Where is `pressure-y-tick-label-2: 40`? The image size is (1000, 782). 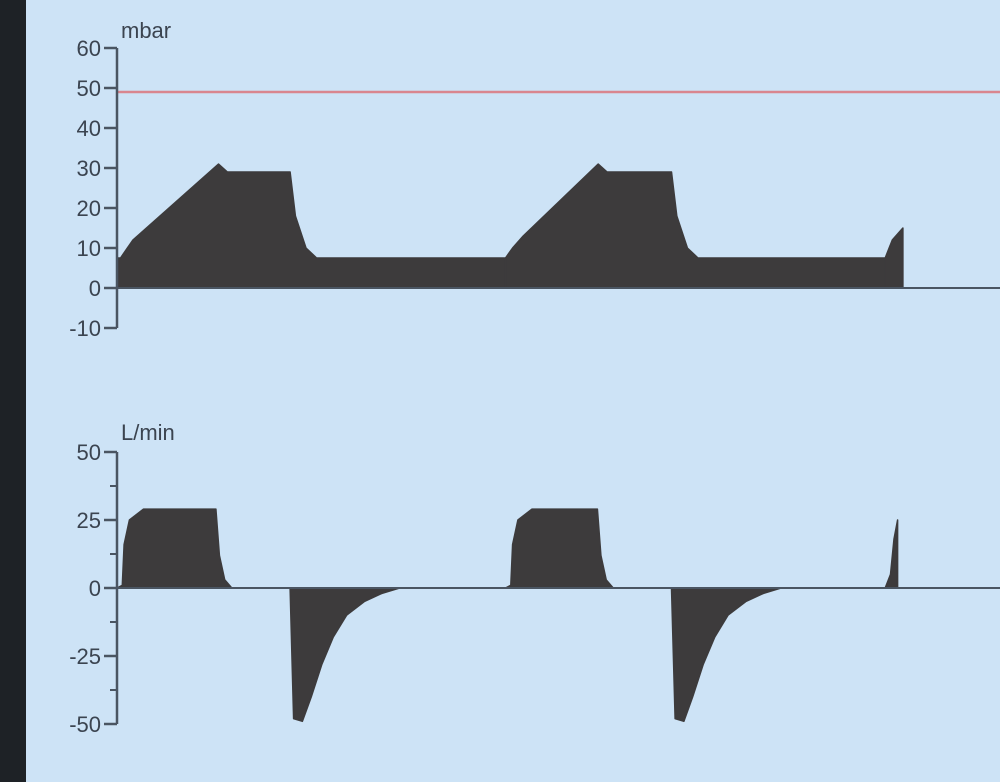
pressure-y-tick-label-2: 40 is located at coordinates (89, 128).